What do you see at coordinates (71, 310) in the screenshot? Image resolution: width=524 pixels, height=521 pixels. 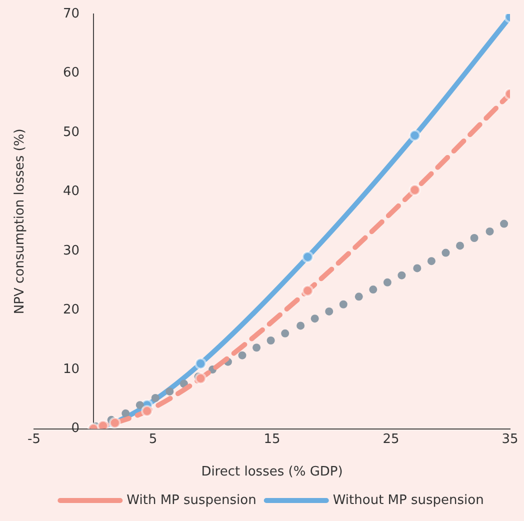 I see `y-tick-label: 20` at bounding box center [71, 310].